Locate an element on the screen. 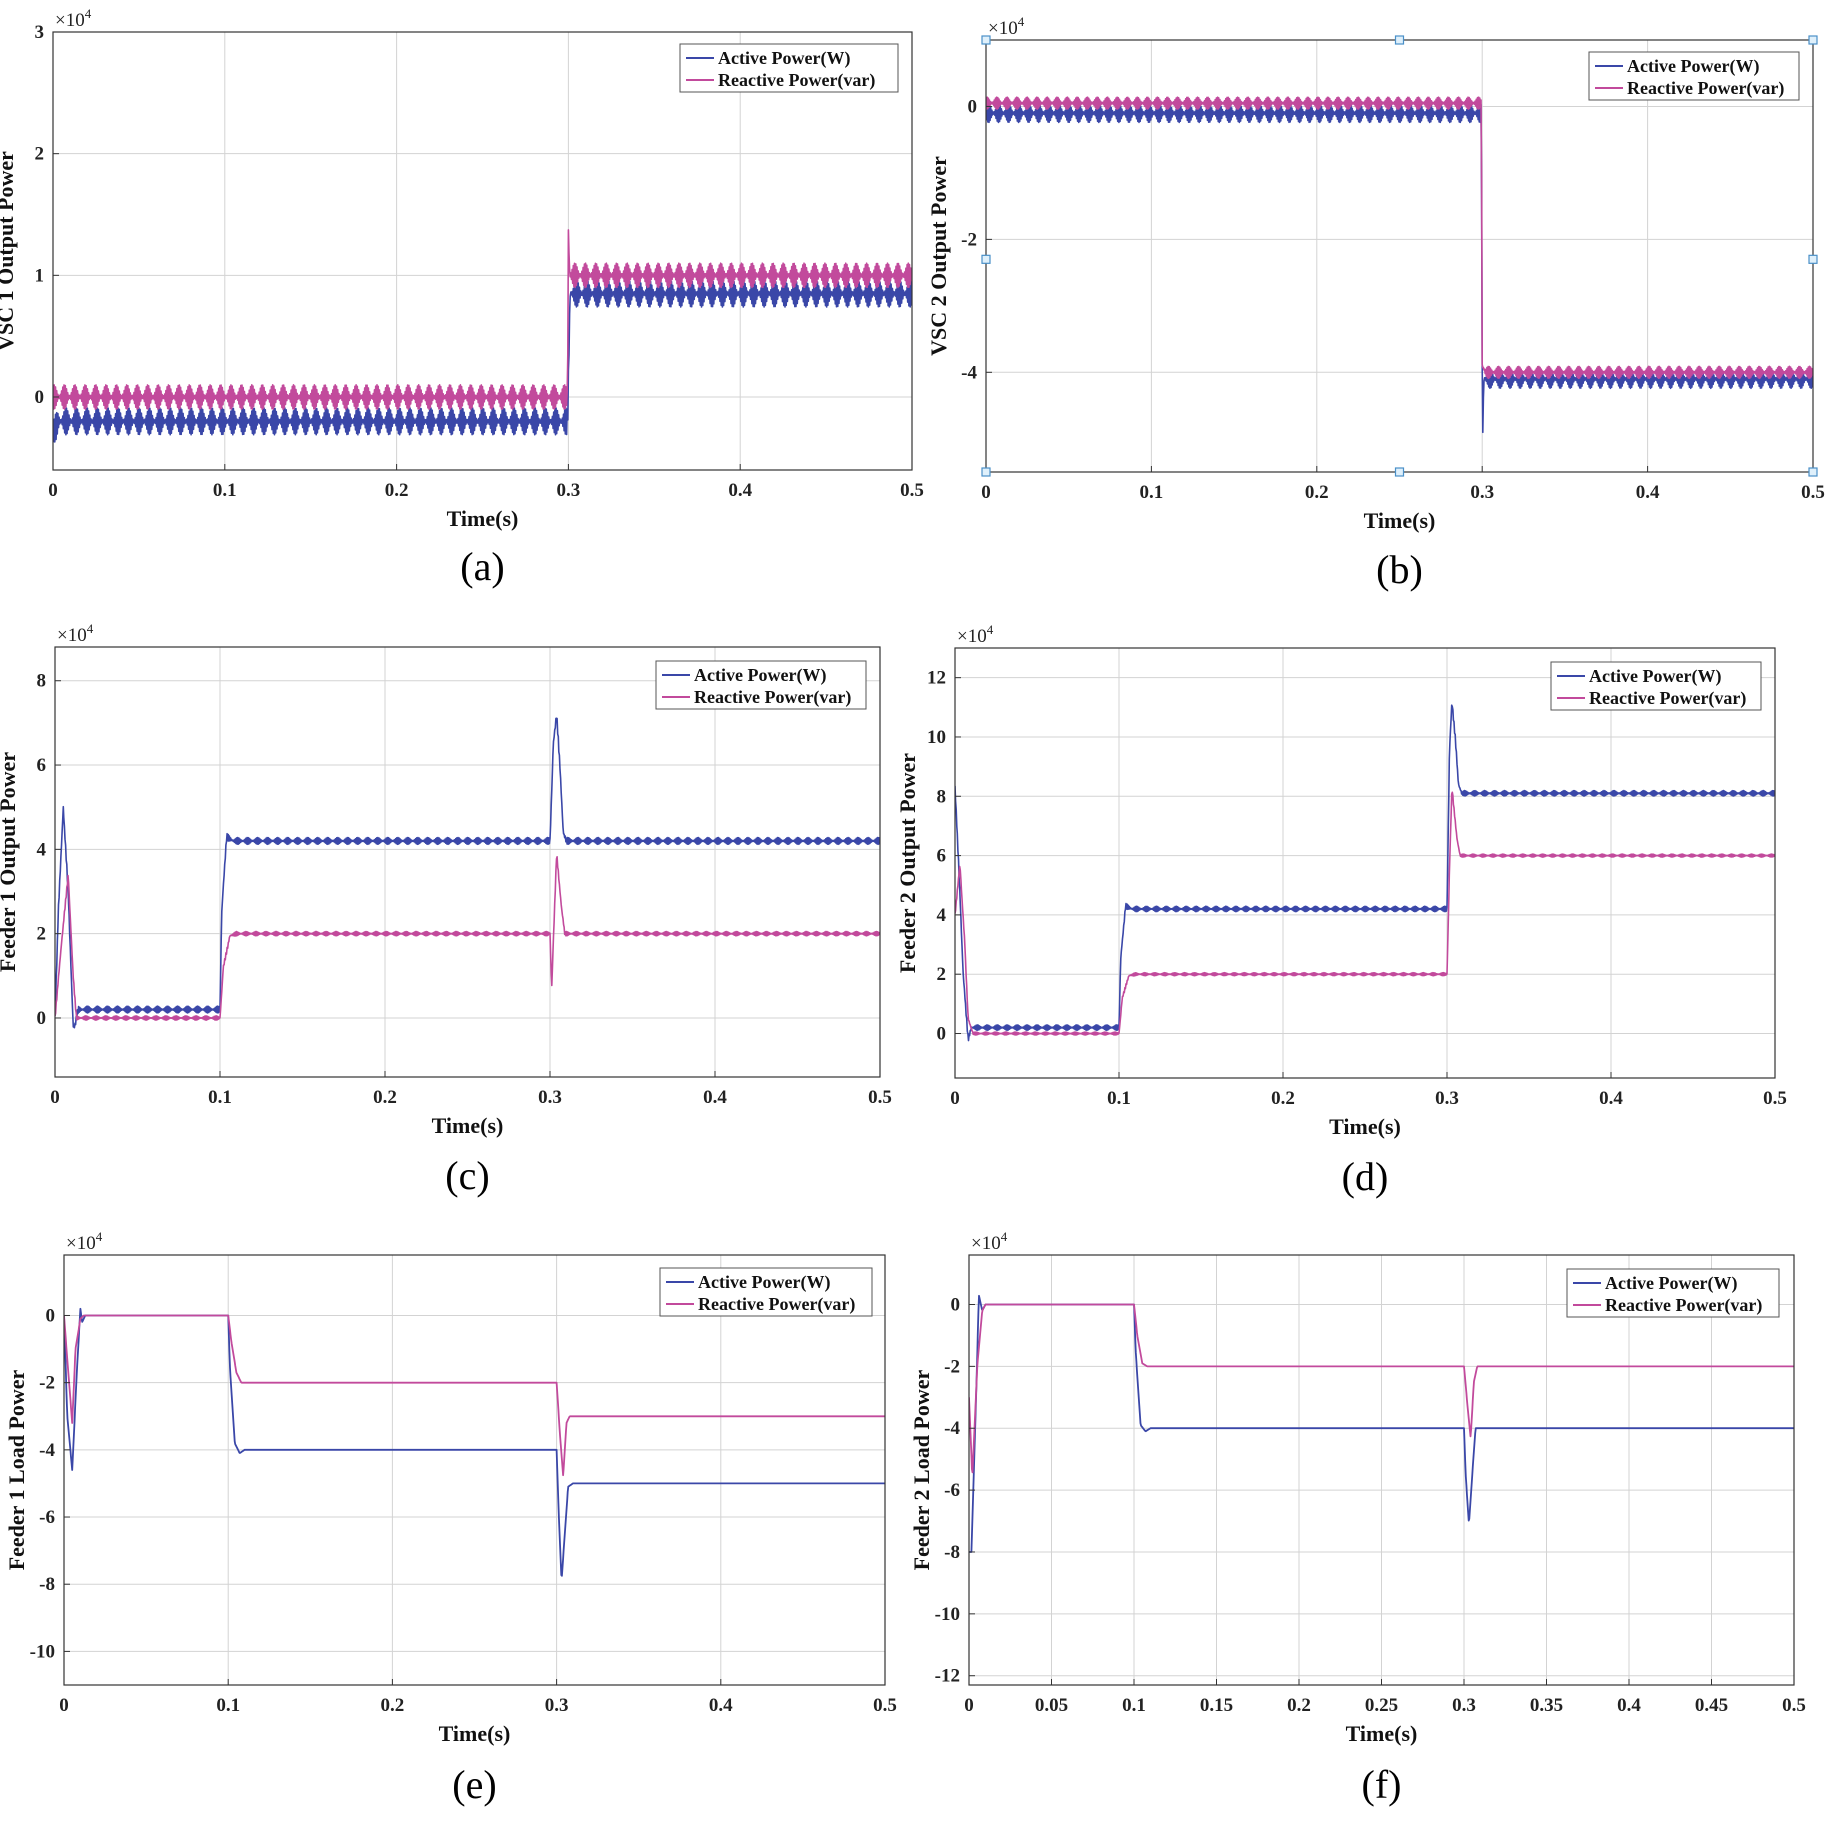  y-tick-label: 2 is located at coordinates (42, 934).